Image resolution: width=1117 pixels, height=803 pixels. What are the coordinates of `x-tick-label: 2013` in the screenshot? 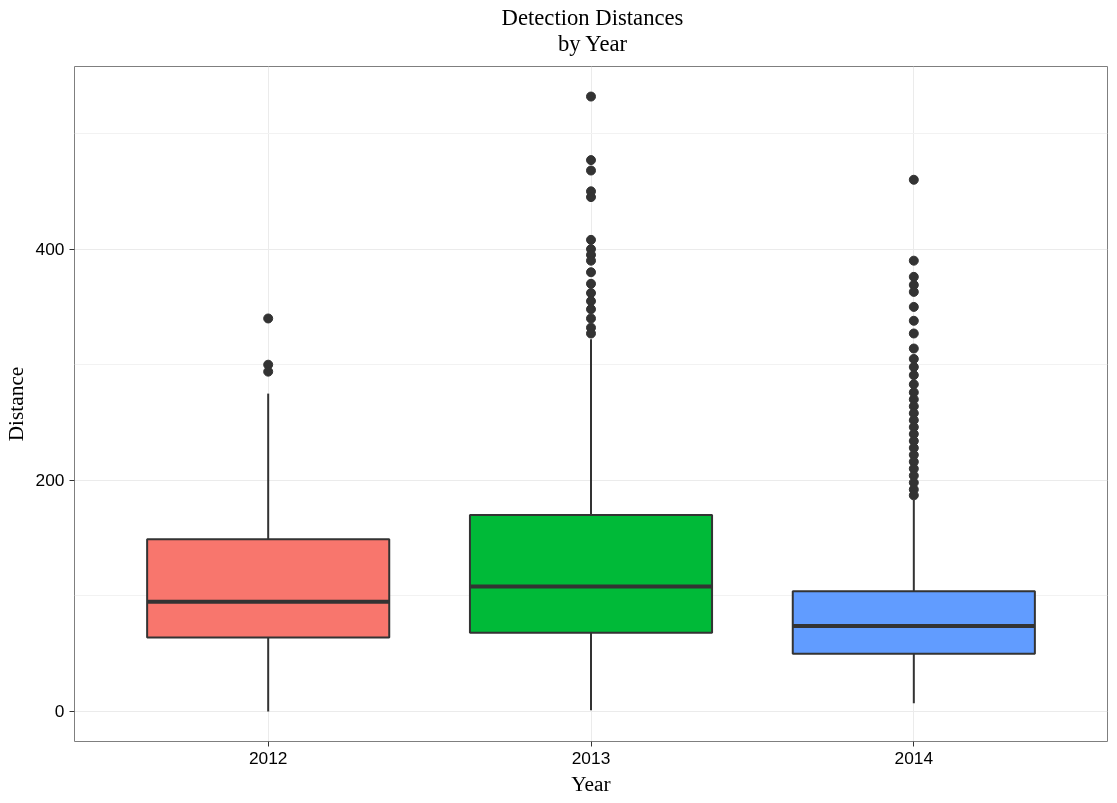 It's located at (591, 757).